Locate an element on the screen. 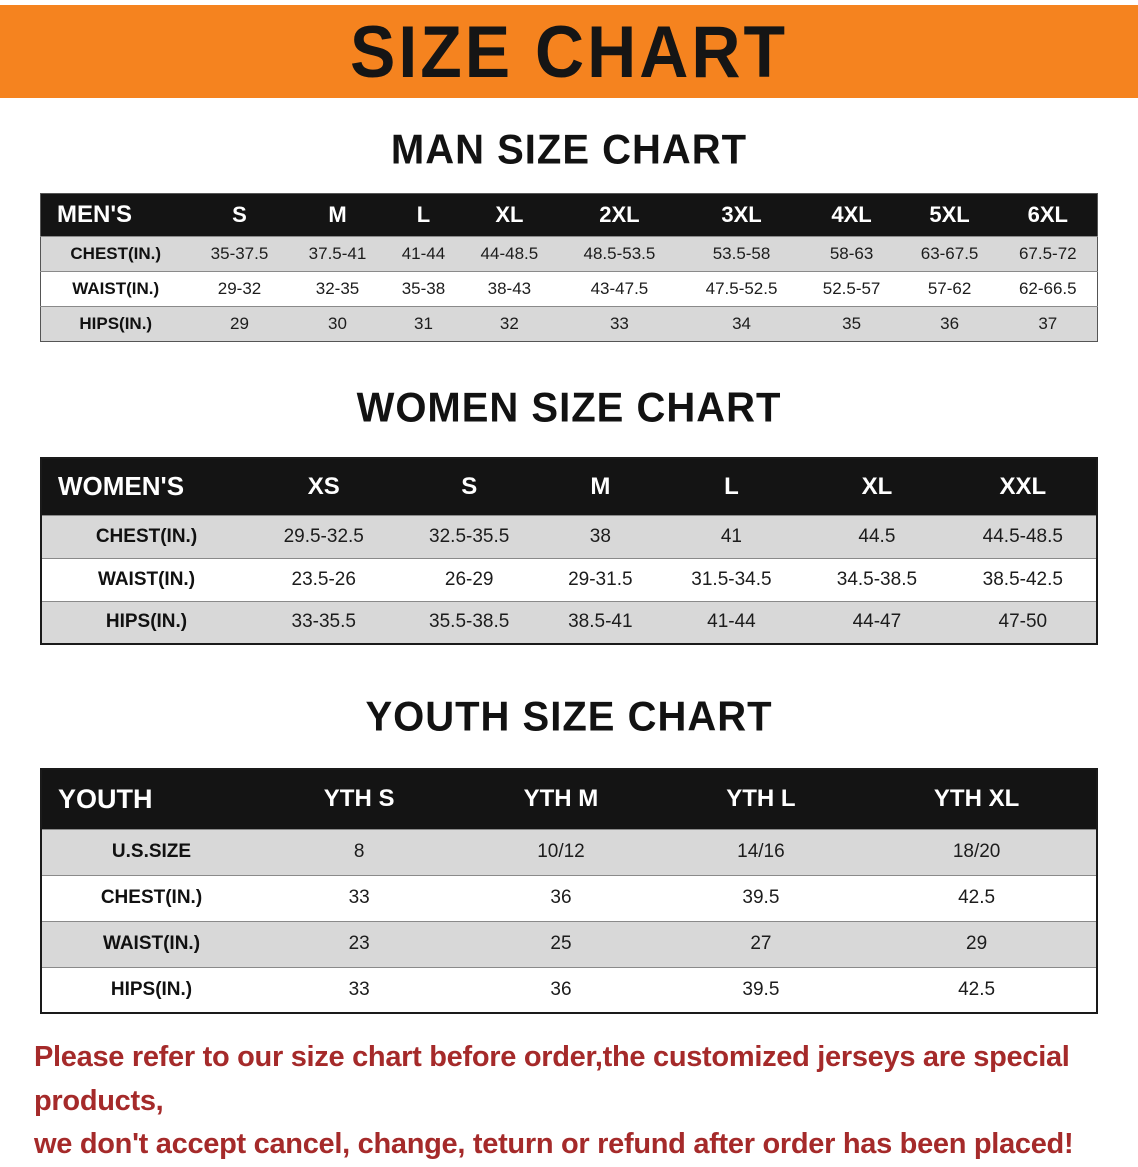  size-column-header: 5XL is located at coordinates (949, 215).